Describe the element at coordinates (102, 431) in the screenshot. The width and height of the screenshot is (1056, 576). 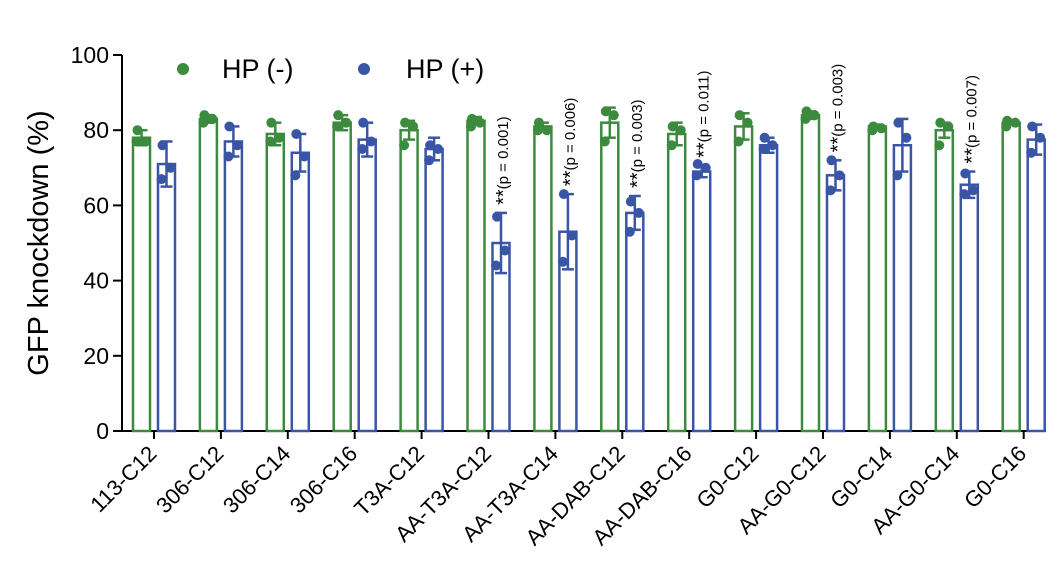
I see `y-tick-label: 0` at that location.